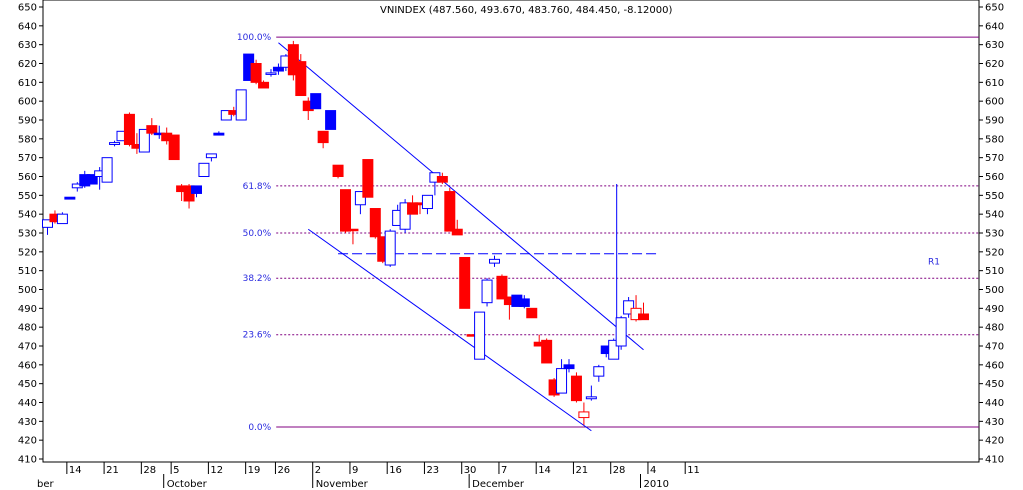 Image resolution: width=1023 pixels, height=490 pixels. I want to click on y-tick-label-left: 600, so click(27, 102).